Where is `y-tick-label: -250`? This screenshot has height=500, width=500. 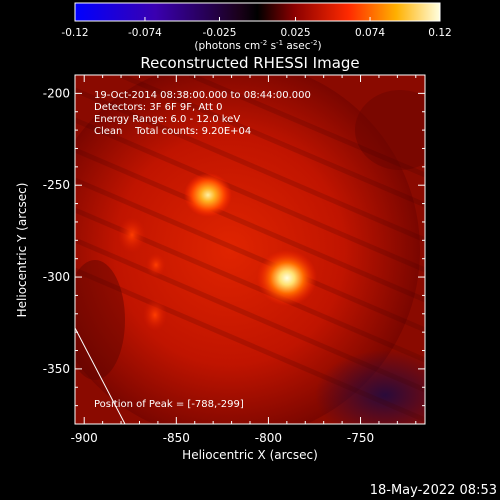 y-tick-label: -250 is located at coordinates (56, 185).